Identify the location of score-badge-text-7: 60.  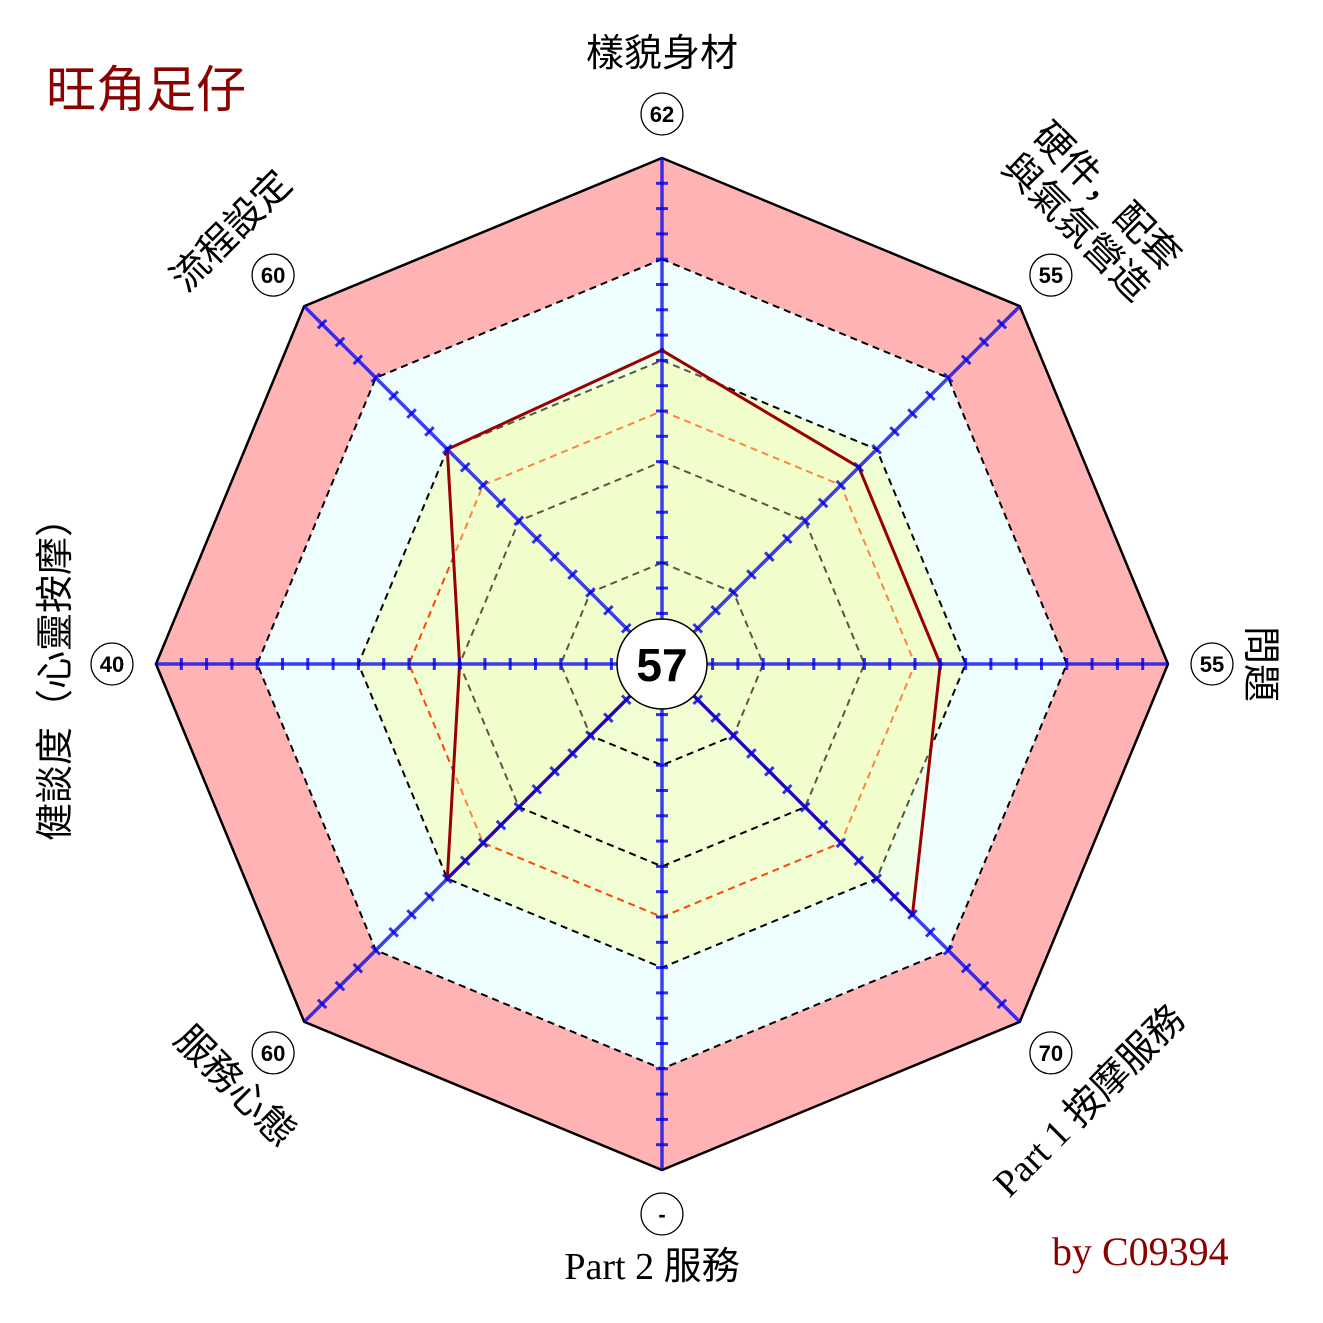
(273, 275).